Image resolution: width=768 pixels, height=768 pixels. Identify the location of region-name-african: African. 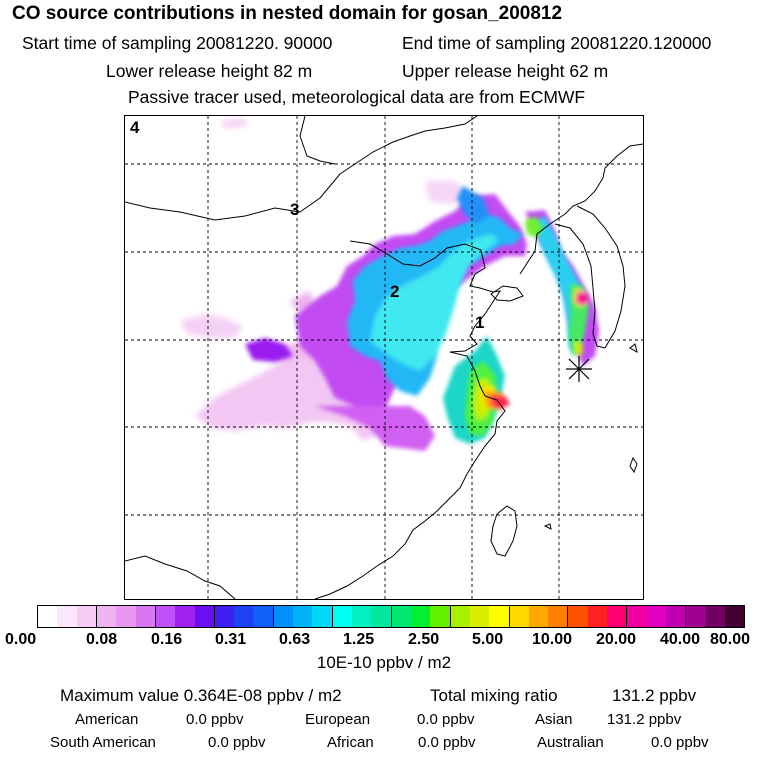
(350, 742).